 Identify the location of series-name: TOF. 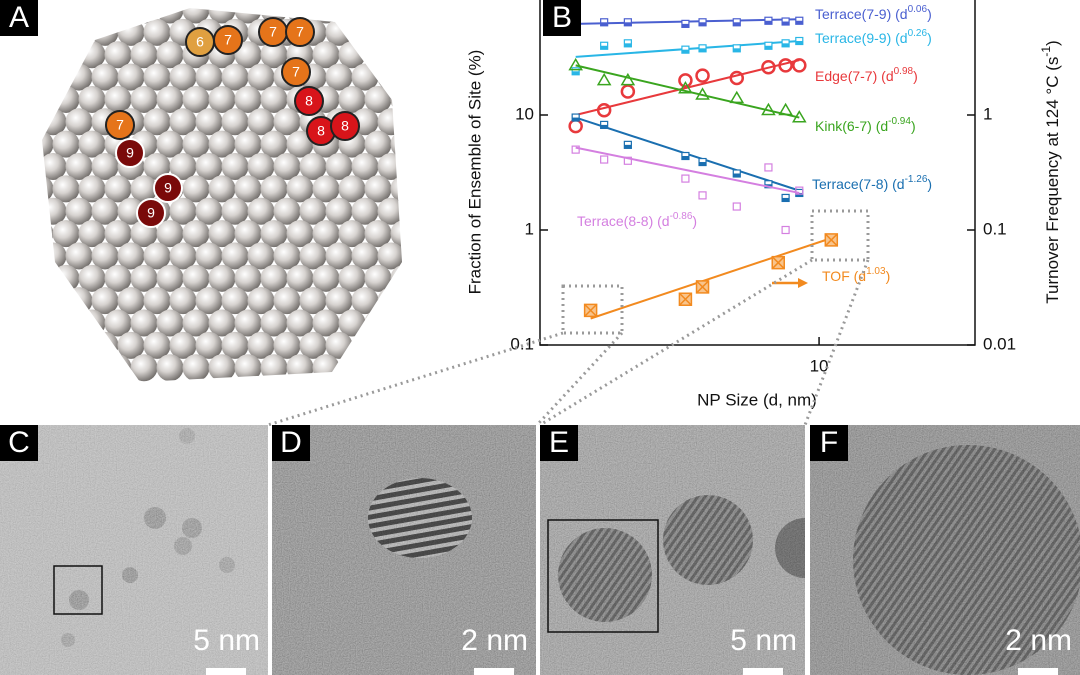
(836, 276).